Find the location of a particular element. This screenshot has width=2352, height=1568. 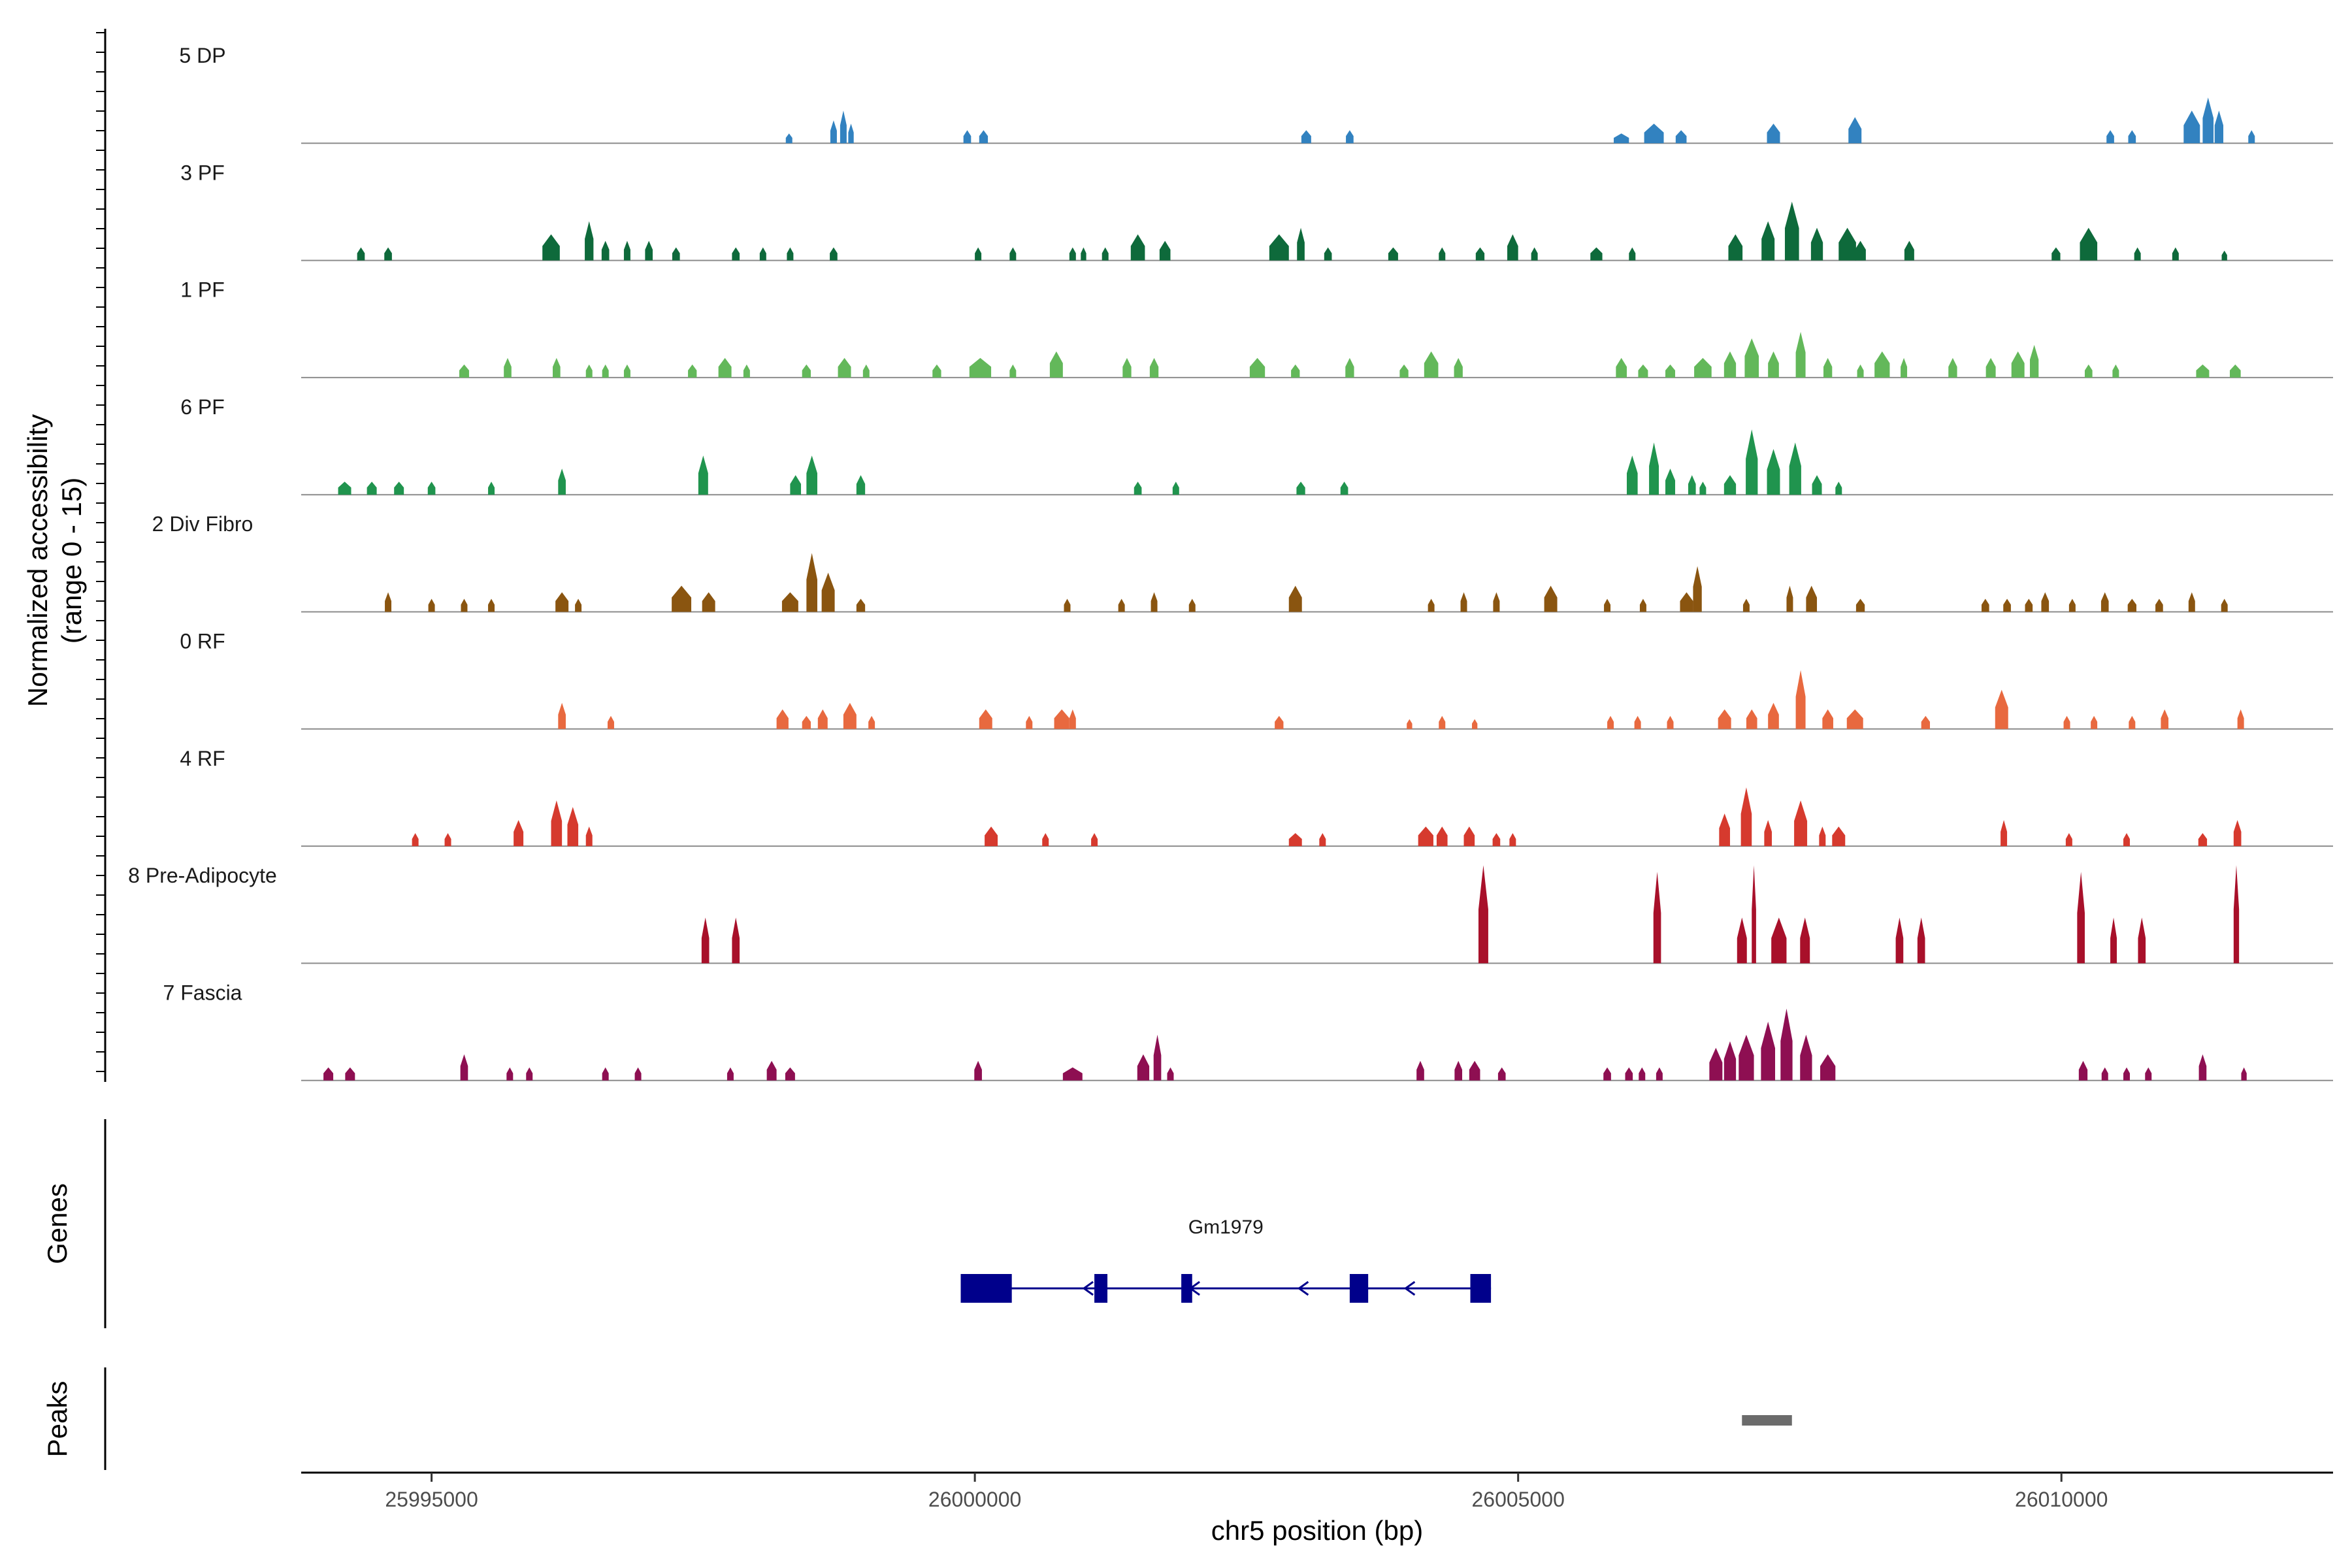

track-label: 7 Fascia is located at coordinates (202, 992).